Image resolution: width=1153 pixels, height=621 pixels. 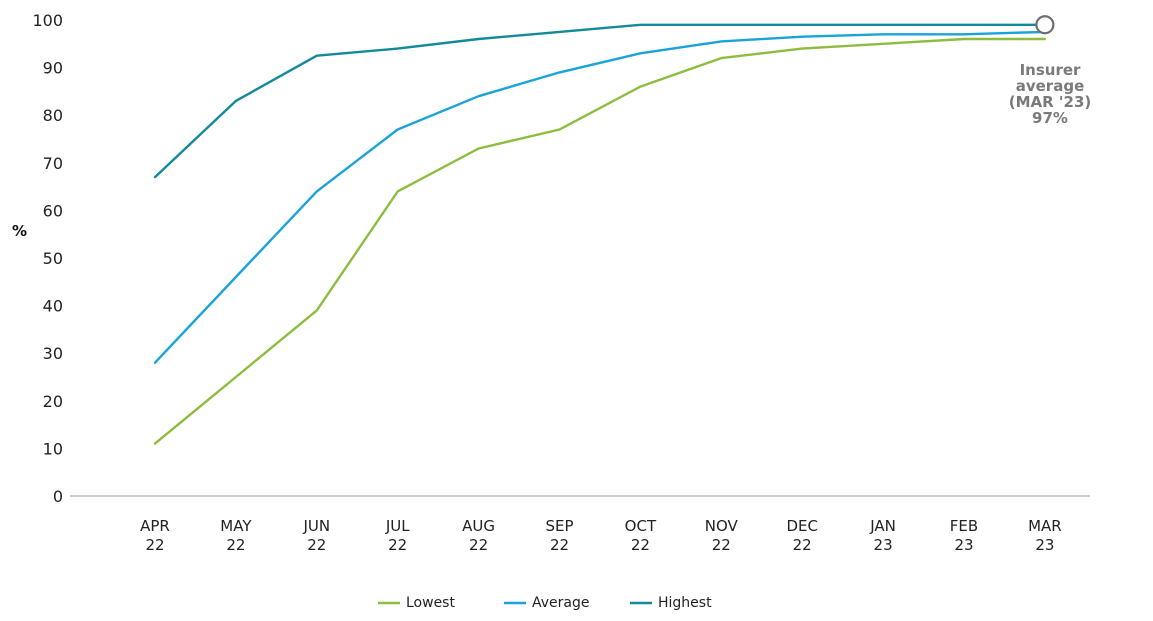 I want to click on y-tick-label: 60, so click(x=53, y=210).